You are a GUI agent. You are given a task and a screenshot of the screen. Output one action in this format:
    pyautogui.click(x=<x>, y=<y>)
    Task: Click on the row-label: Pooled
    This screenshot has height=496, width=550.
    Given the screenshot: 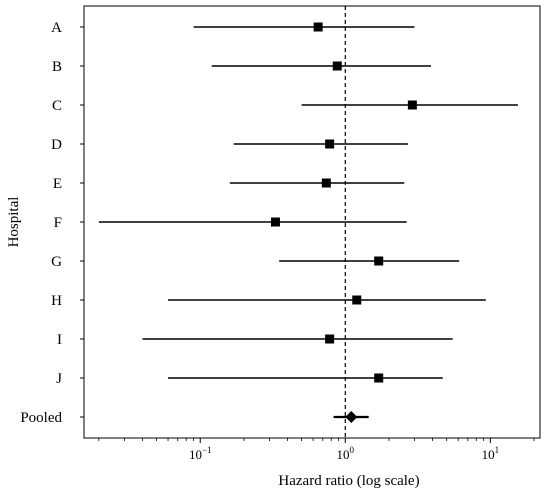 What is the action you would take?
    pyautogui.click(x=41, y=418)
    